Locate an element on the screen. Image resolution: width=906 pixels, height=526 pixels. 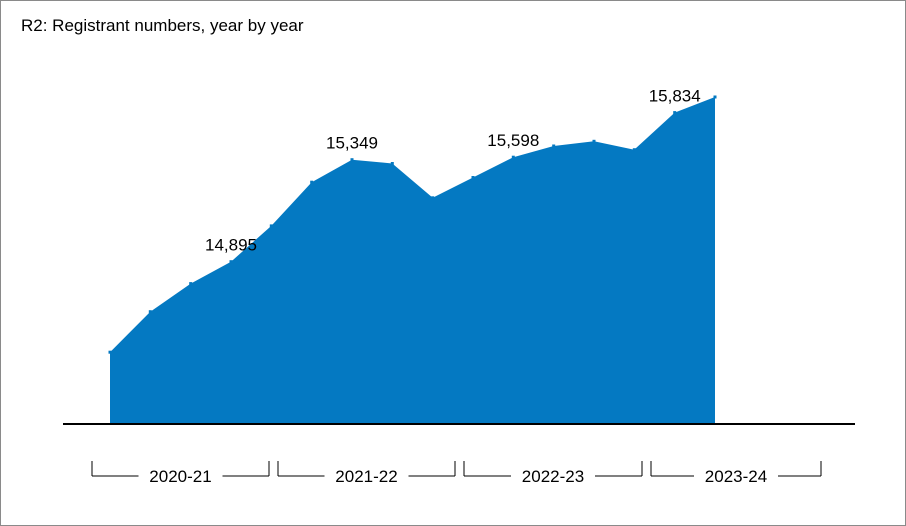
category-label: 2022-23 is located at coordinates (553, 476).